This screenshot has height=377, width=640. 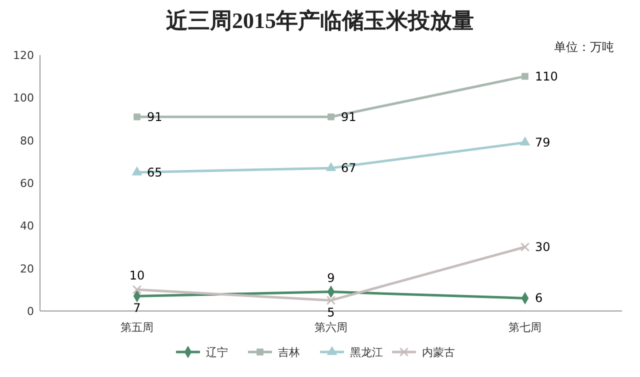 I want to click on text: 单位：万吨, so click(x=584, y=47).